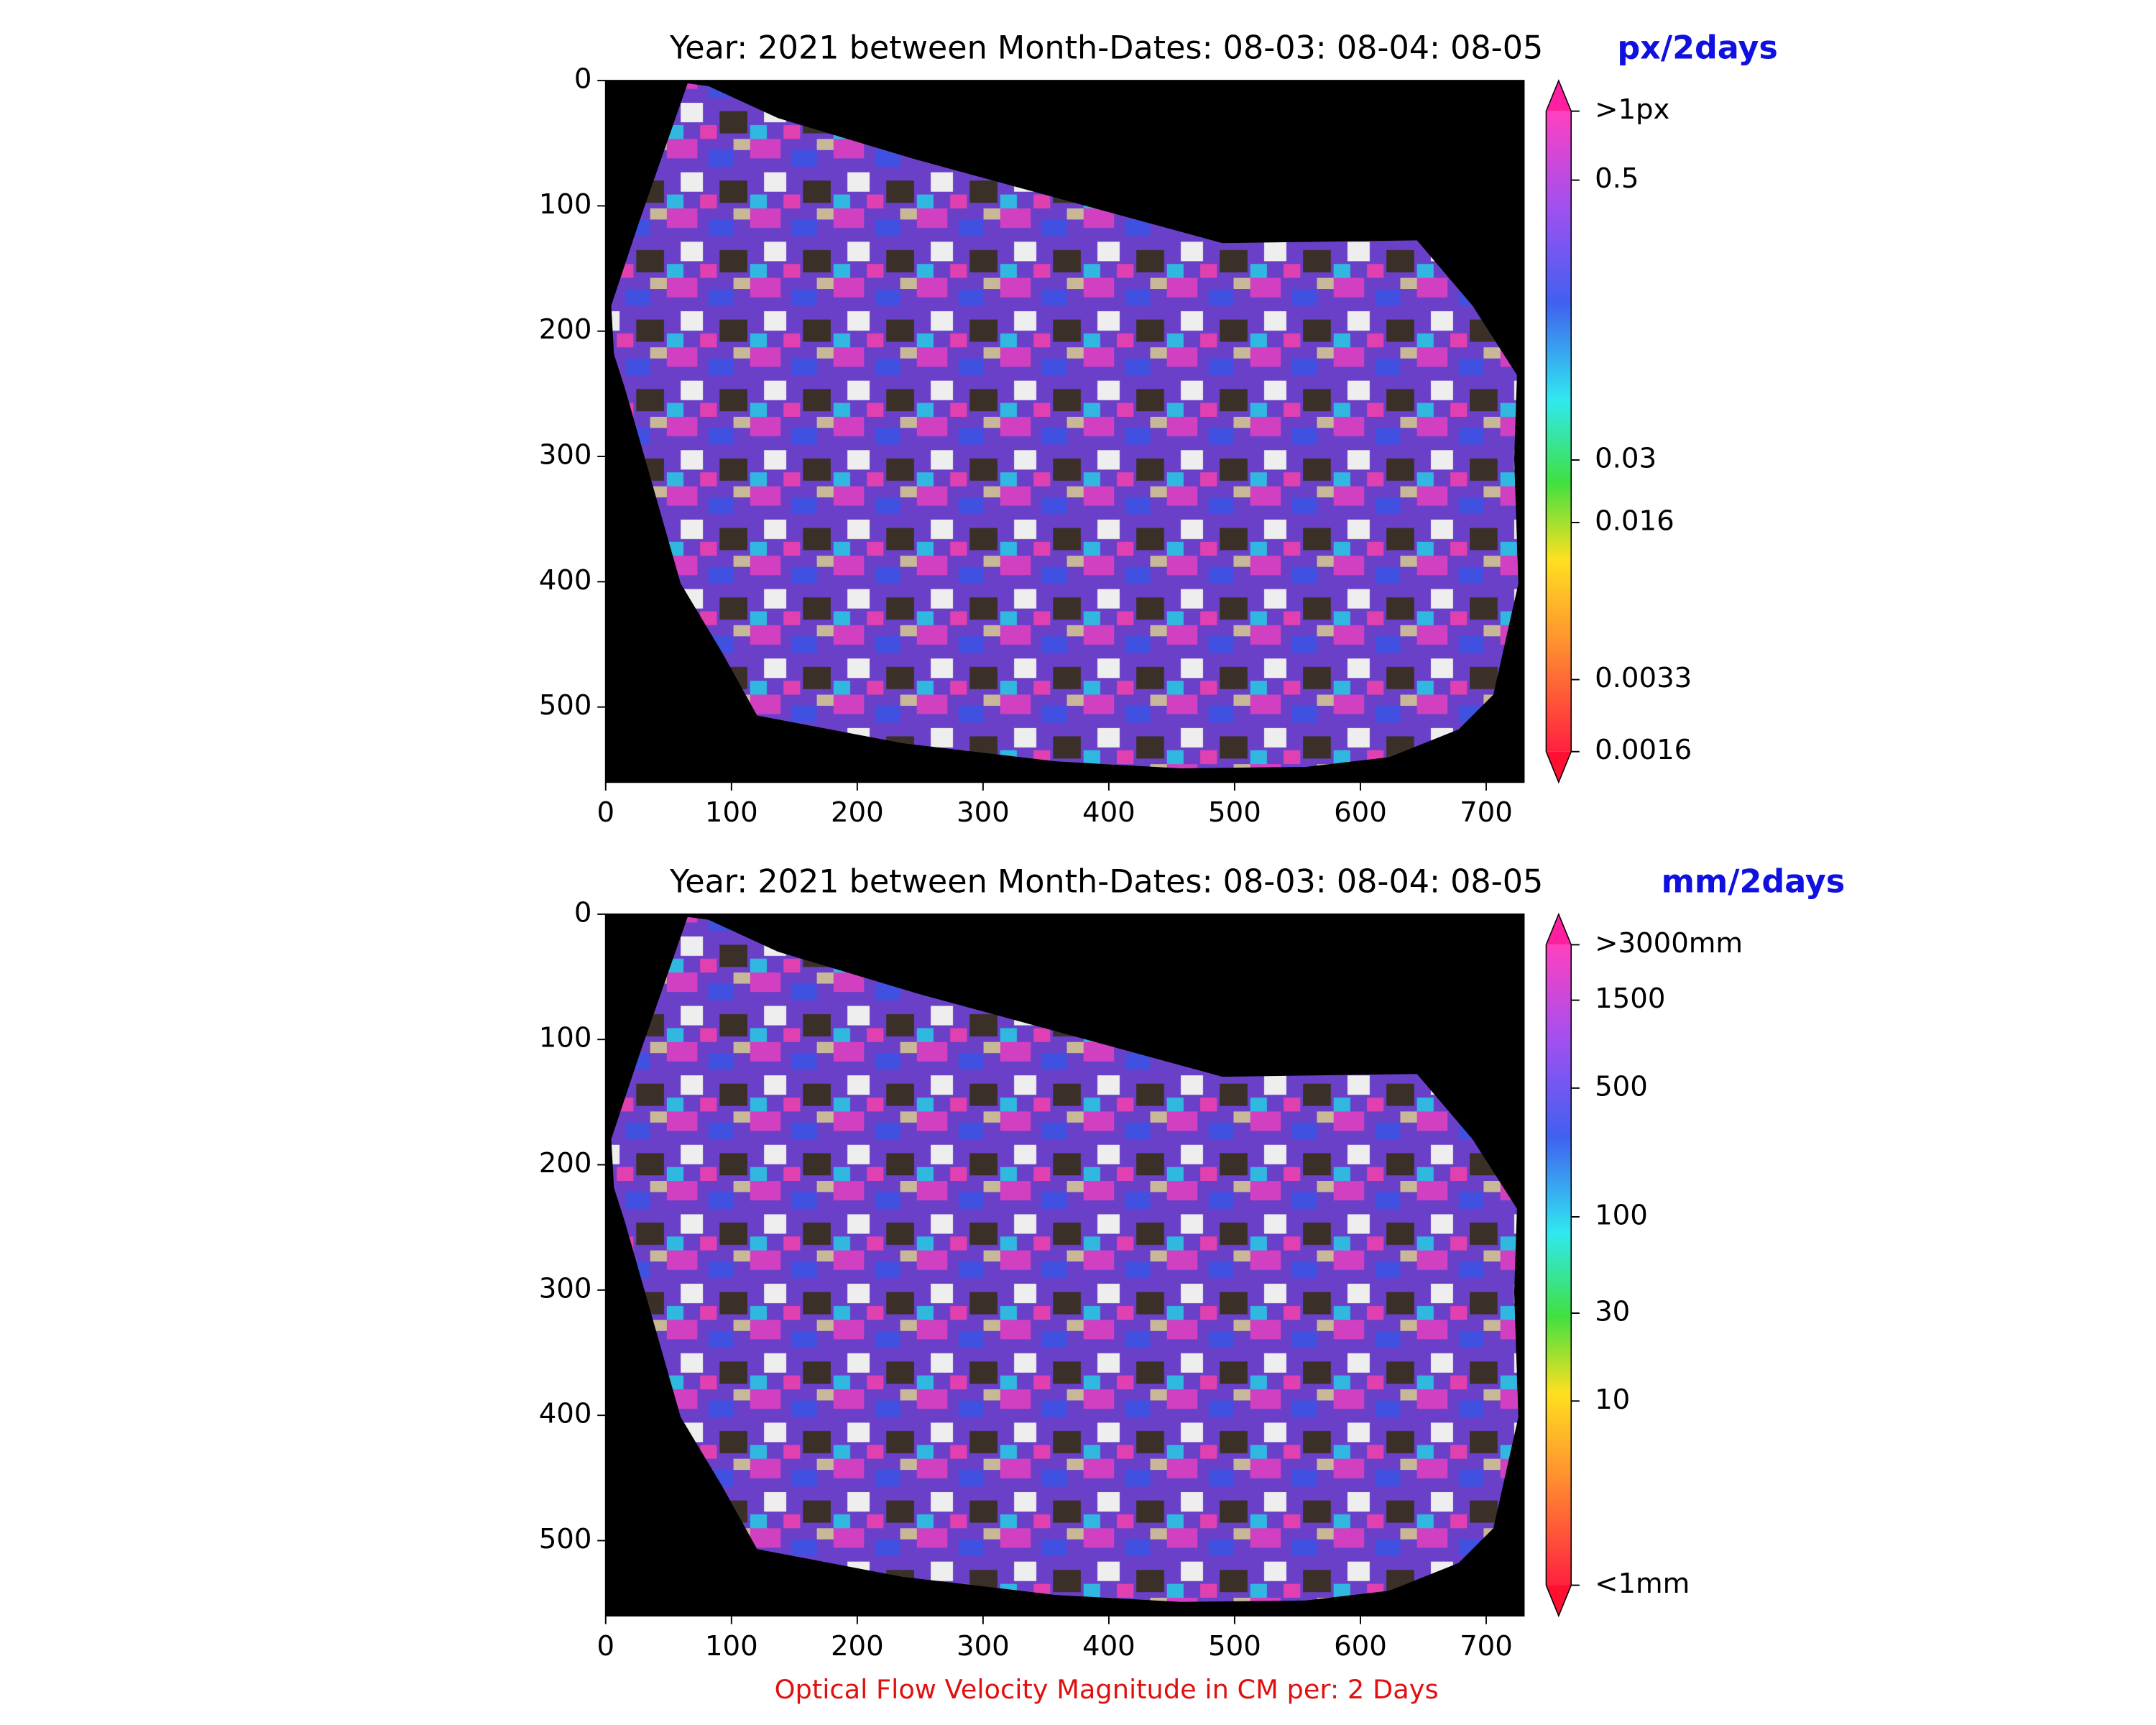 This screenshot has height=1725, width=2156. What do you see at coordinates (1644, 678) in the screenshot?
I see `colorbar-tick-label: 0.0033` at bounding box center [1644, 678].